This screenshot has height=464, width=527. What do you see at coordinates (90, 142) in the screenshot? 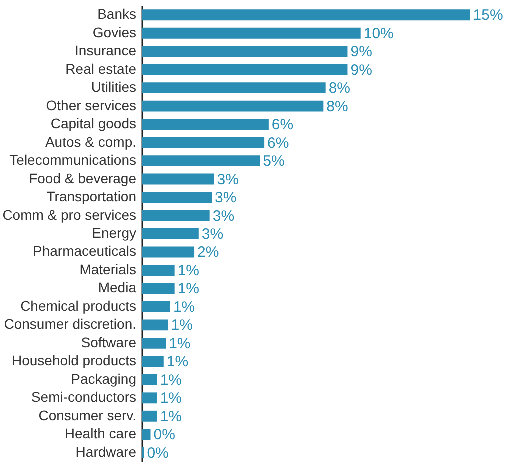
I see `y-tick-label: Autos & comp.` at bounding box center [90, 142].